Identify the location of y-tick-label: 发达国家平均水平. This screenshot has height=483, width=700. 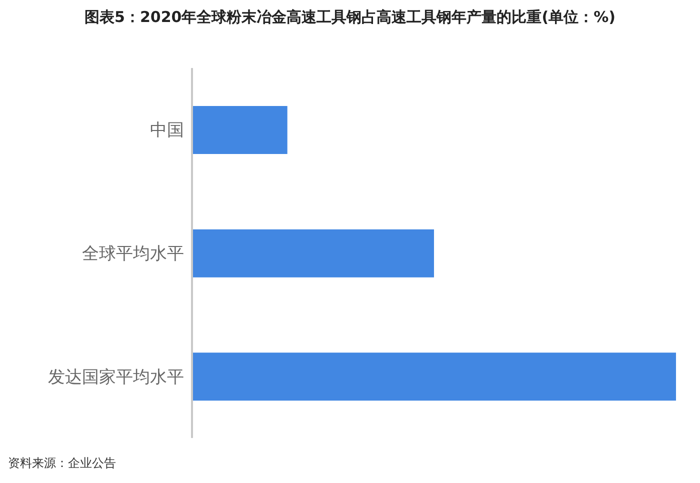
(116, 377).